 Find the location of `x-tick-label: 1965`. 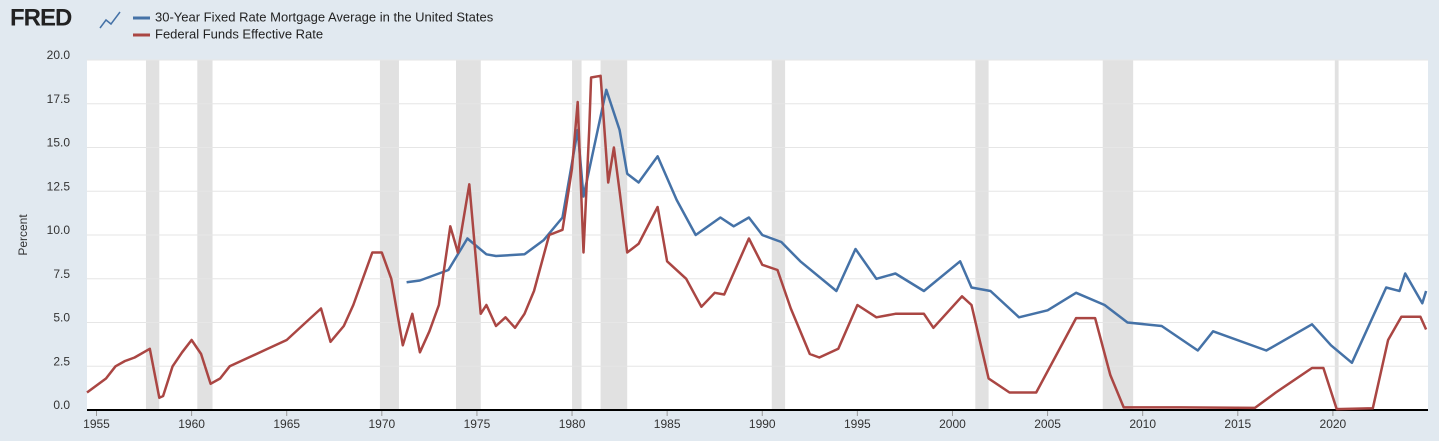

x-tick-label: 1965 is located at coordinates (286, 424).